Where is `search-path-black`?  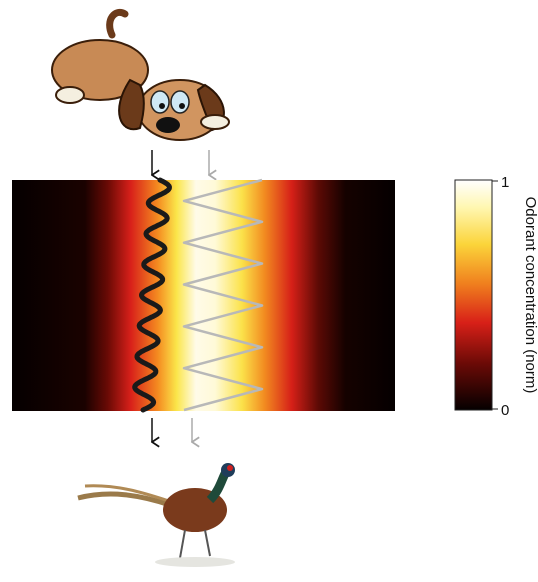
search-path-black is located at coordinates (152, 295).